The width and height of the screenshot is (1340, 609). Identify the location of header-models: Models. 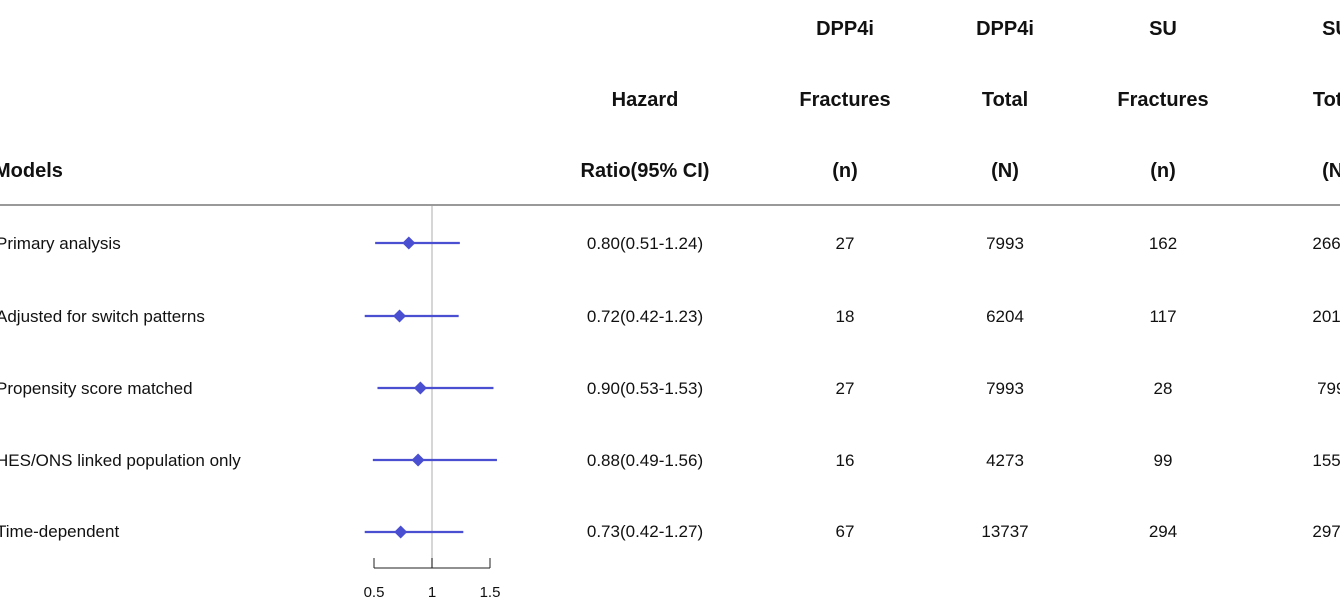
(31, 171).